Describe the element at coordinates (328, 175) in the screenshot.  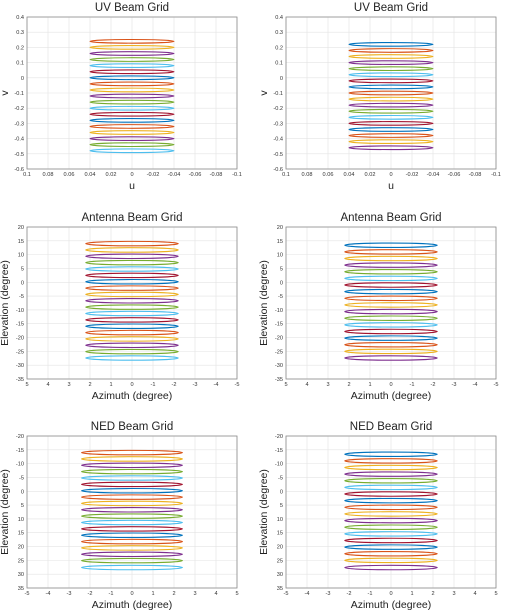
I see `x-tick-label: 0.06` at that location.